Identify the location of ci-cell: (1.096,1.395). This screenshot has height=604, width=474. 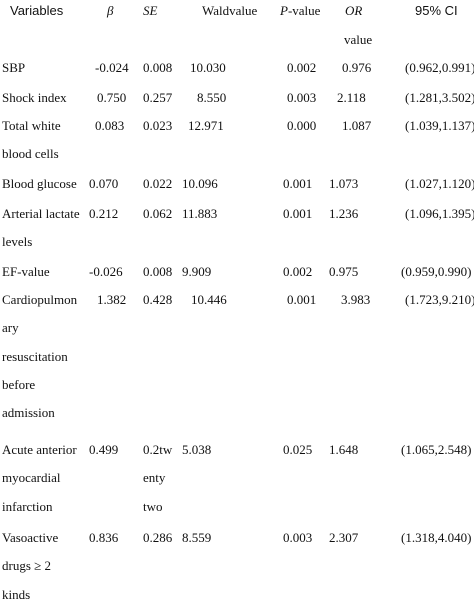
(439, 213).